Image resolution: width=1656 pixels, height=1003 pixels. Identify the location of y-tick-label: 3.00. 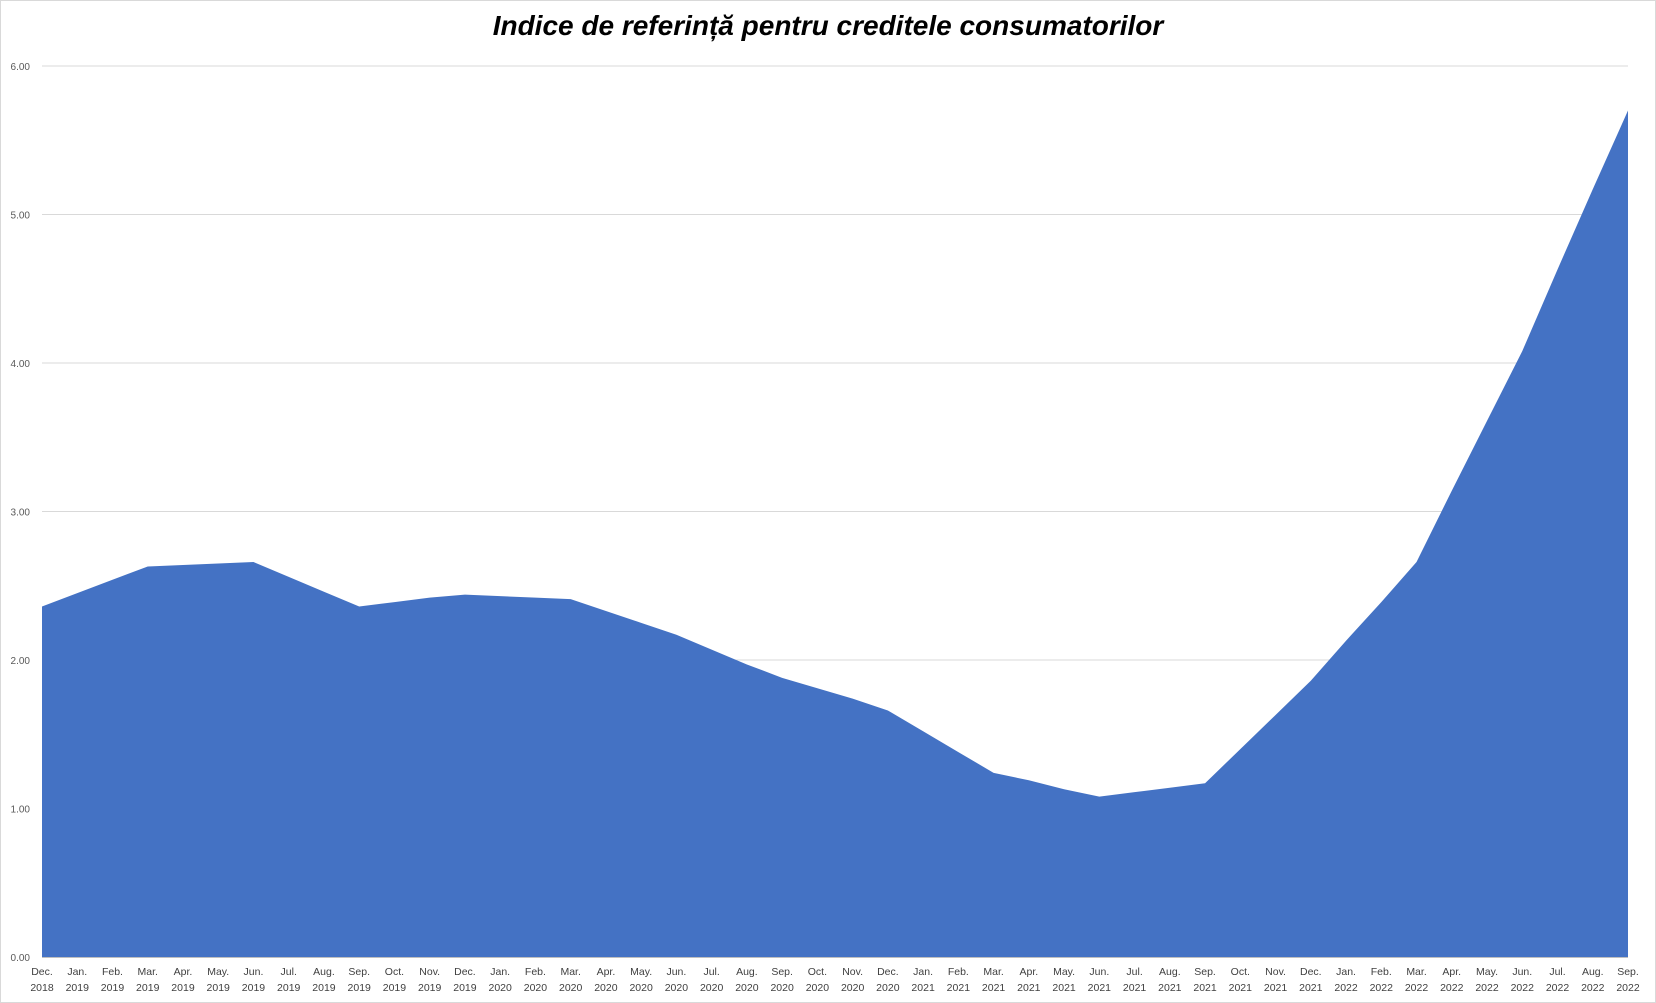
(21, 513).